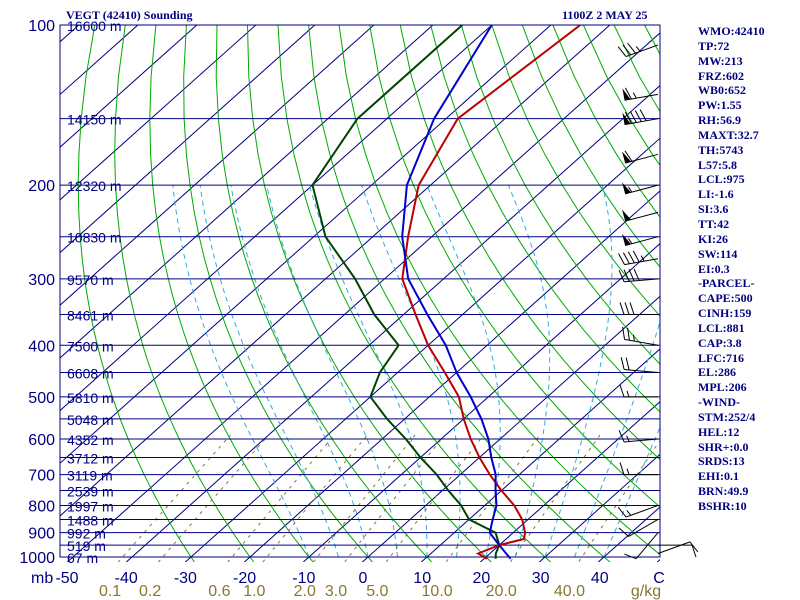 Image resolution: width=800 pixels, height=600 pixels. What do you see at coordinates (90, 374) in the screenshot?
I see `height-label: 6608 m` at bounding box center [90, 374].